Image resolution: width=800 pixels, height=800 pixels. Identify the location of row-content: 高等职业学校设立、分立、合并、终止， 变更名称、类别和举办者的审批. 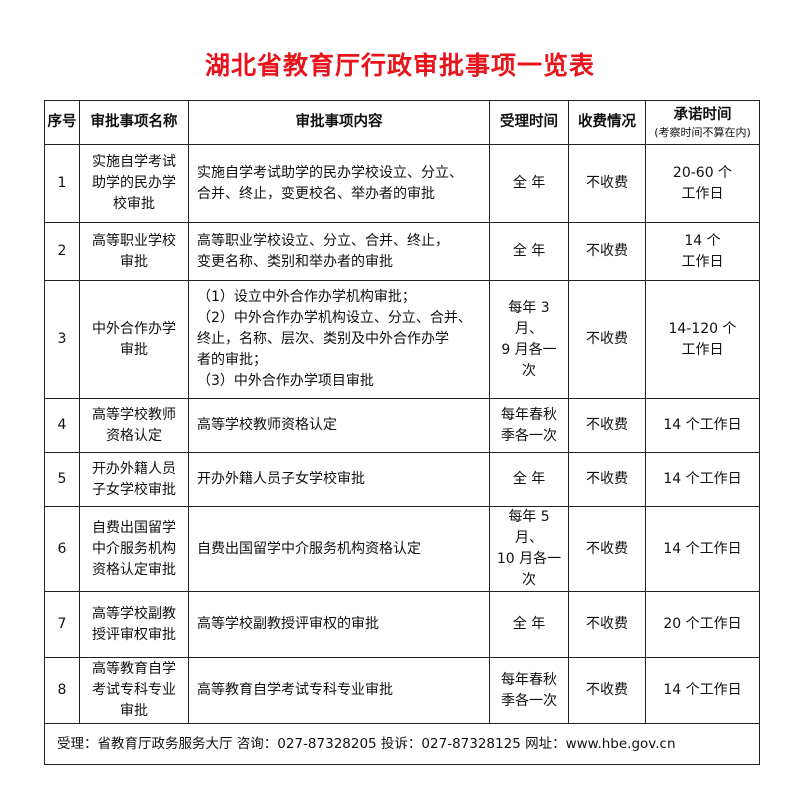
(339, 251).